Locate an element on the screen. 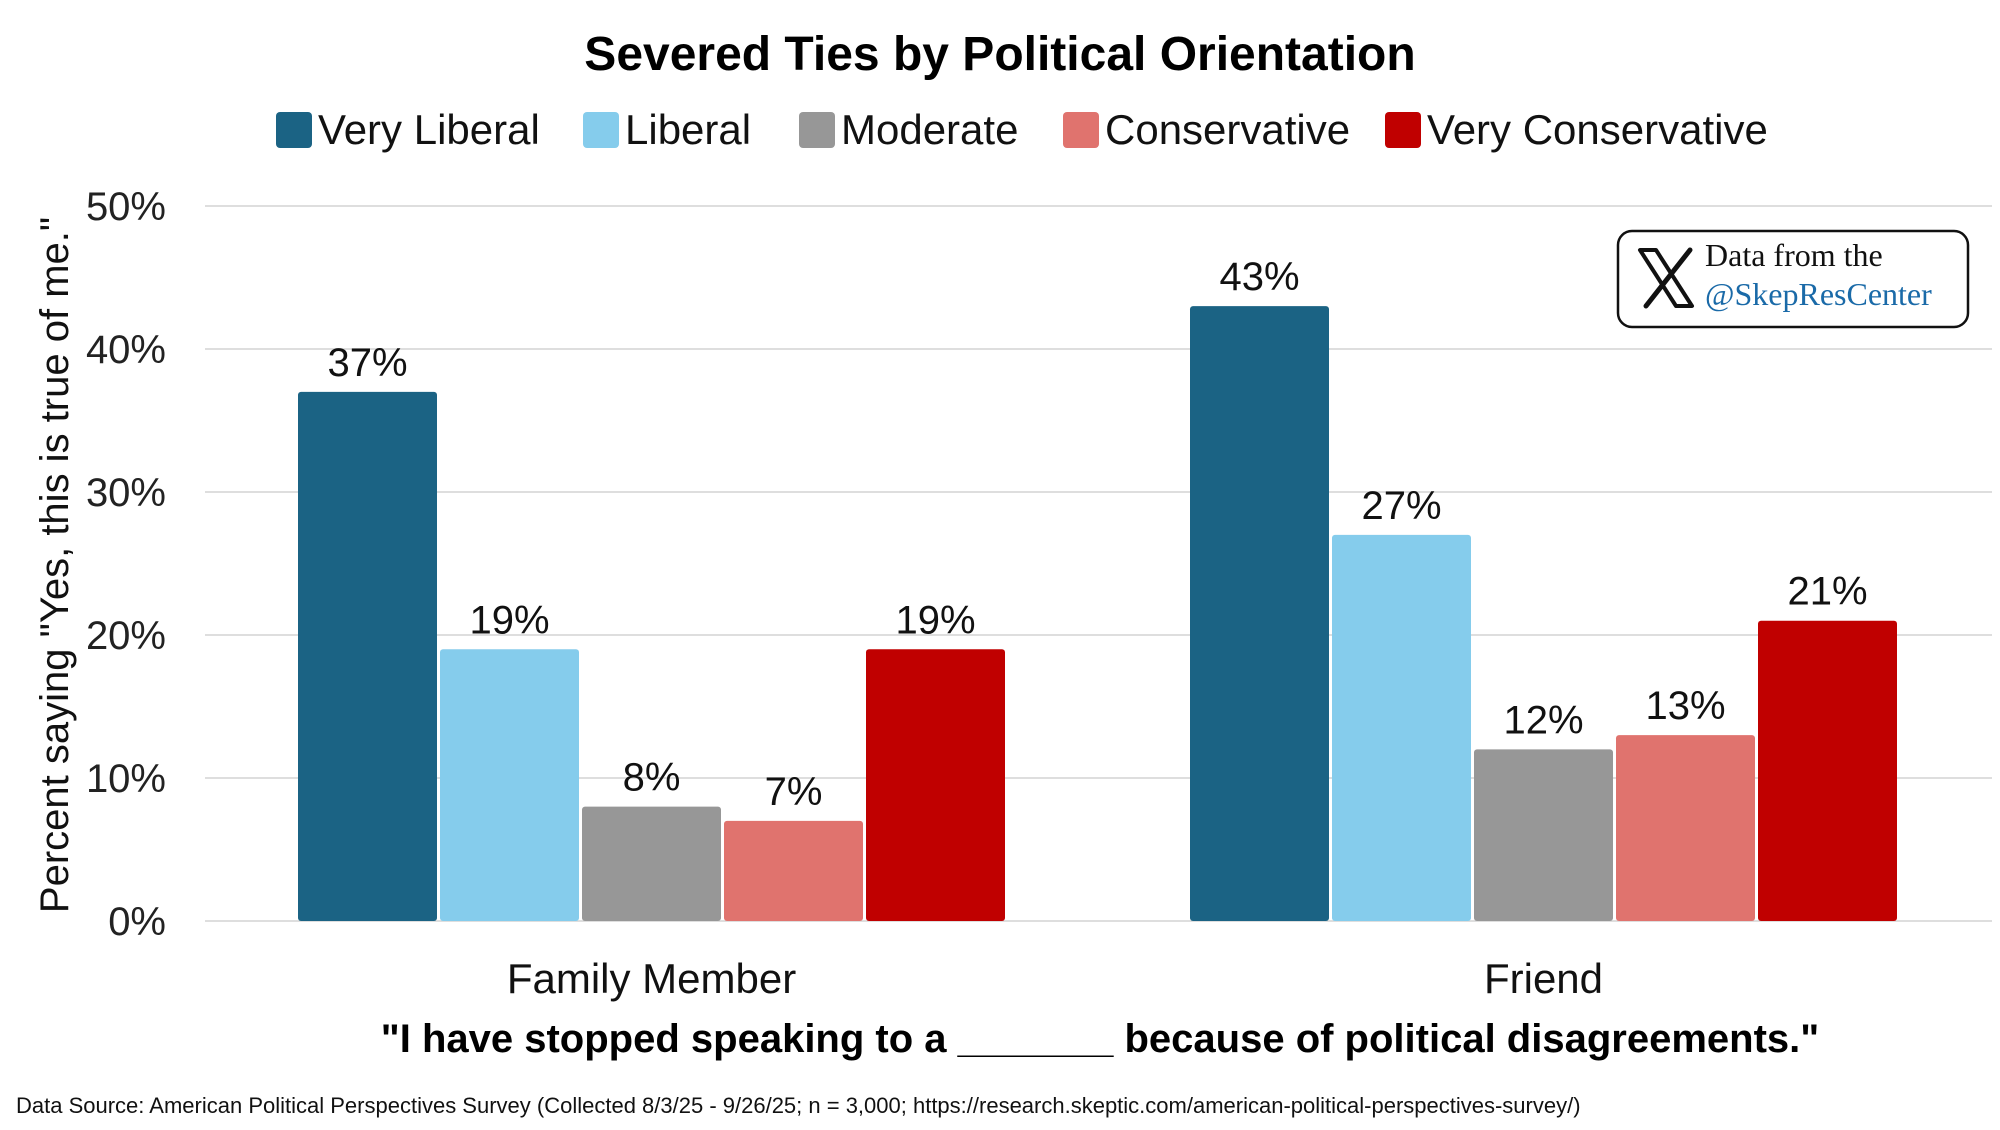  legend-label: Liberal is located at coordinates (688, 129).